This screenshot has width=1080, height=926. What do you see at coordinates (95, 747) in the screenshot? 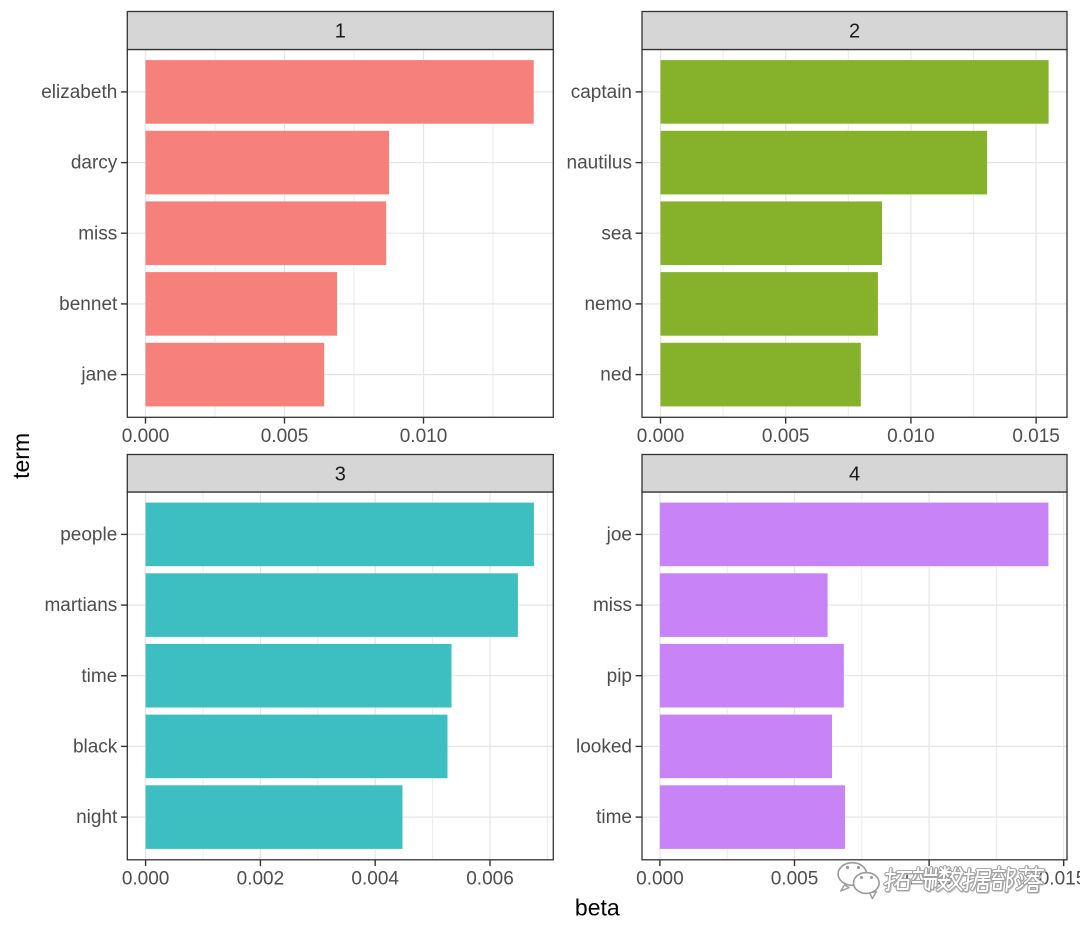
I see `svg-text: black` at bounding box center [95, 747].